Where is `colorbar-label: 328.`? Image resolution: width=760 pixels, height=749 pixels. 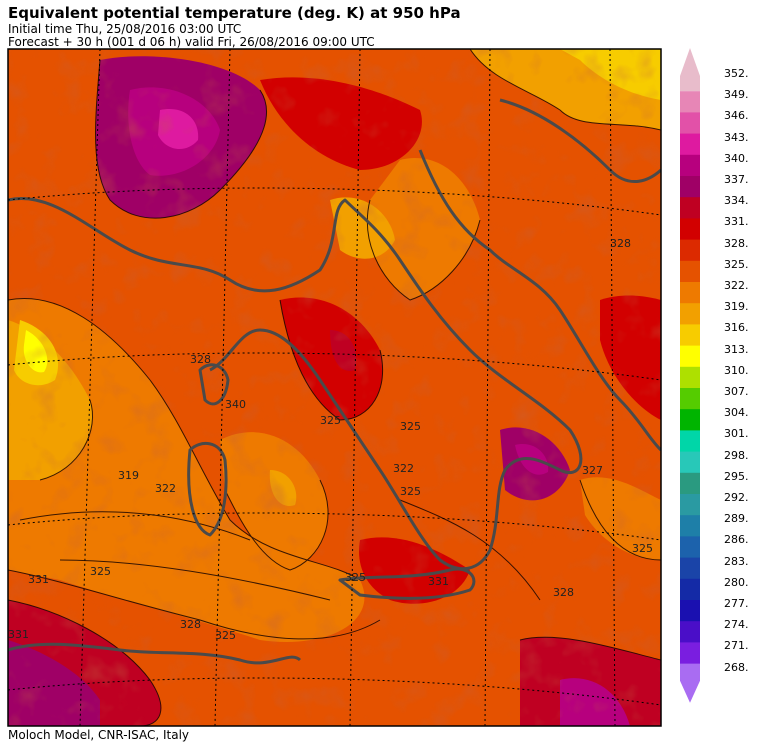 colorbar-label: 328. is located at coordinates (736, 243).